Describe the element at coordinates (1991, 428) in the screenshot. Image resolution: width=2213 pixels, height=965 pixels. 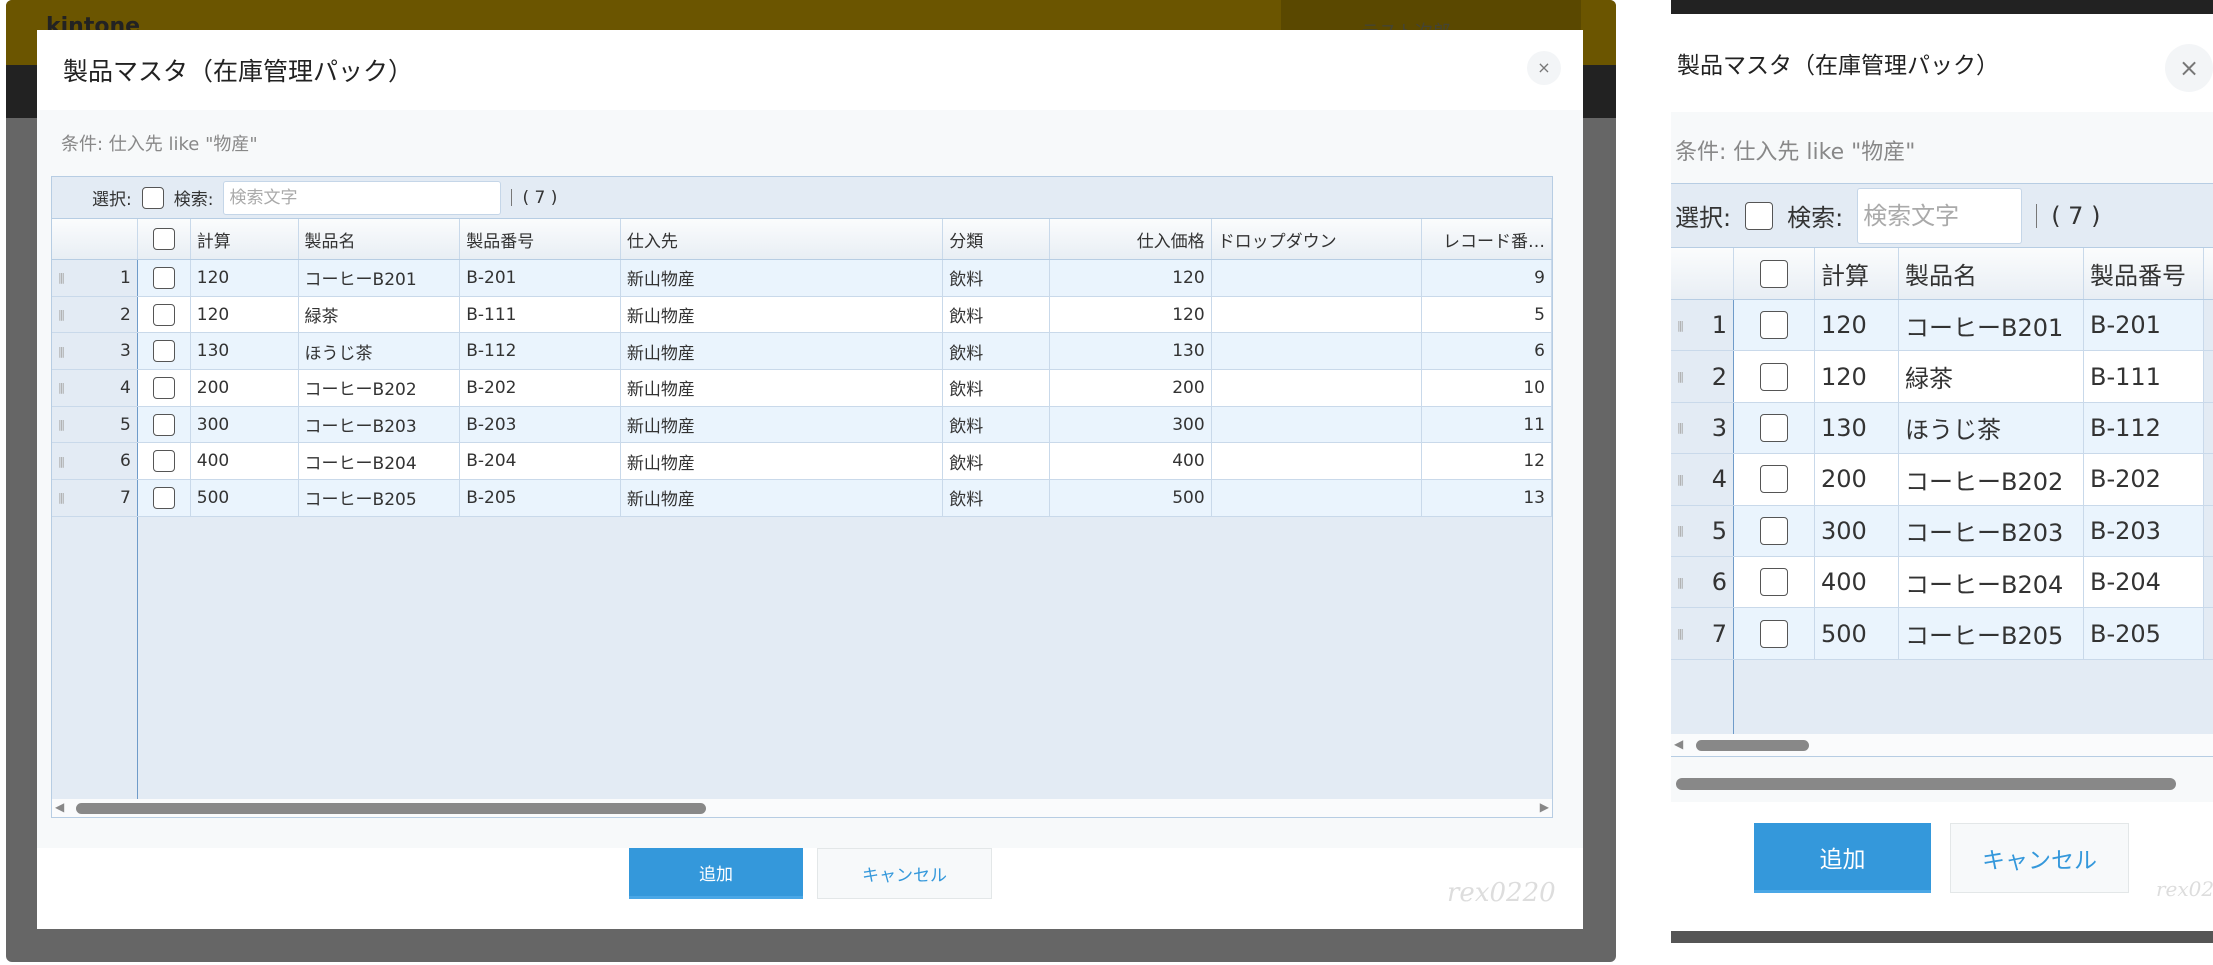
I see `cell-name: ほうじ茶` at that location.